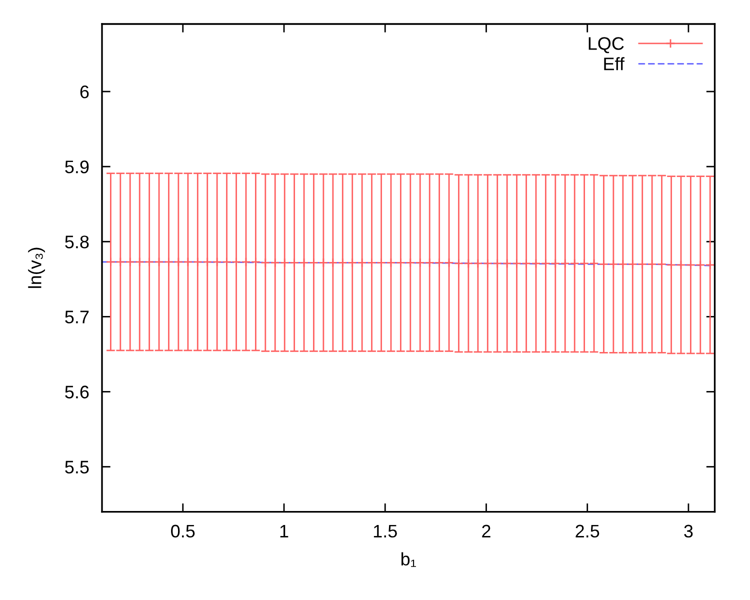  I want to click on x-tick-label: 2, so click(486, 531).